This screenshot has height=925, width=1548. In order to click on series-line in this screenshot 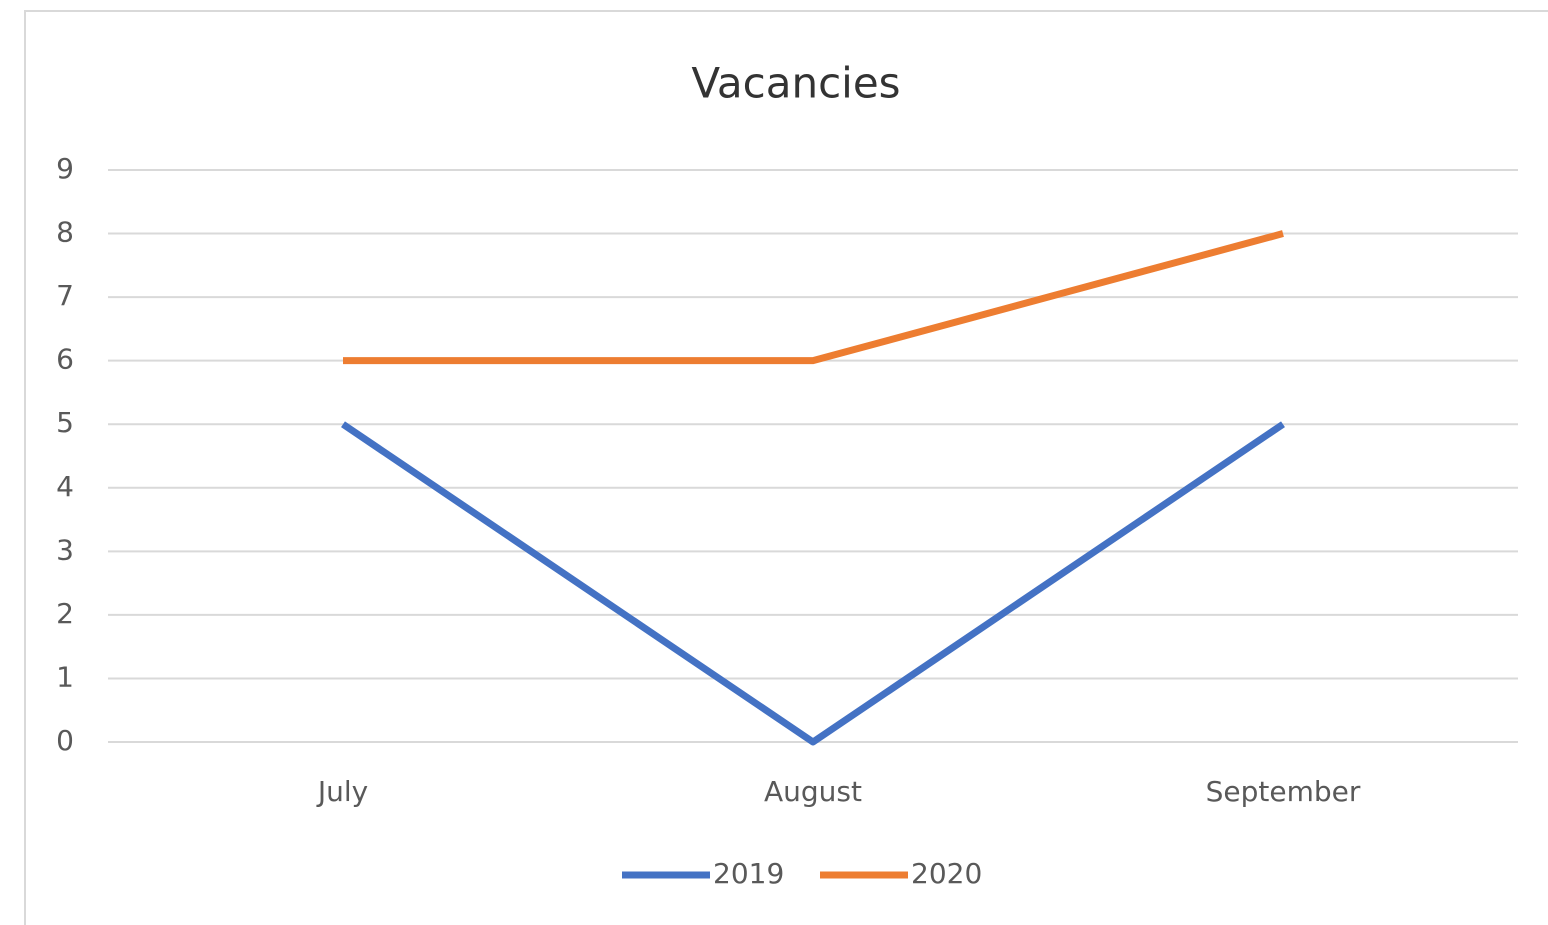, I will do `click(813, 297)`.